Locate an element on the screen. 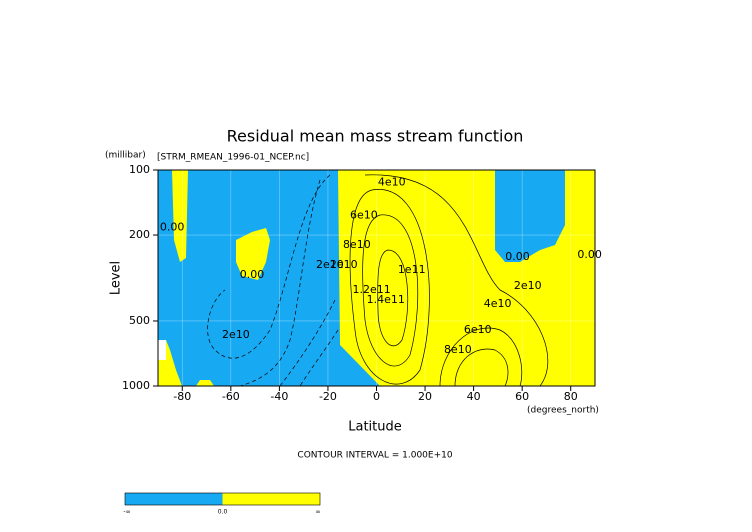 The height and width of the screenshot is (532, 752). y-tick-label: 500 is located at coordinates (139, 320).